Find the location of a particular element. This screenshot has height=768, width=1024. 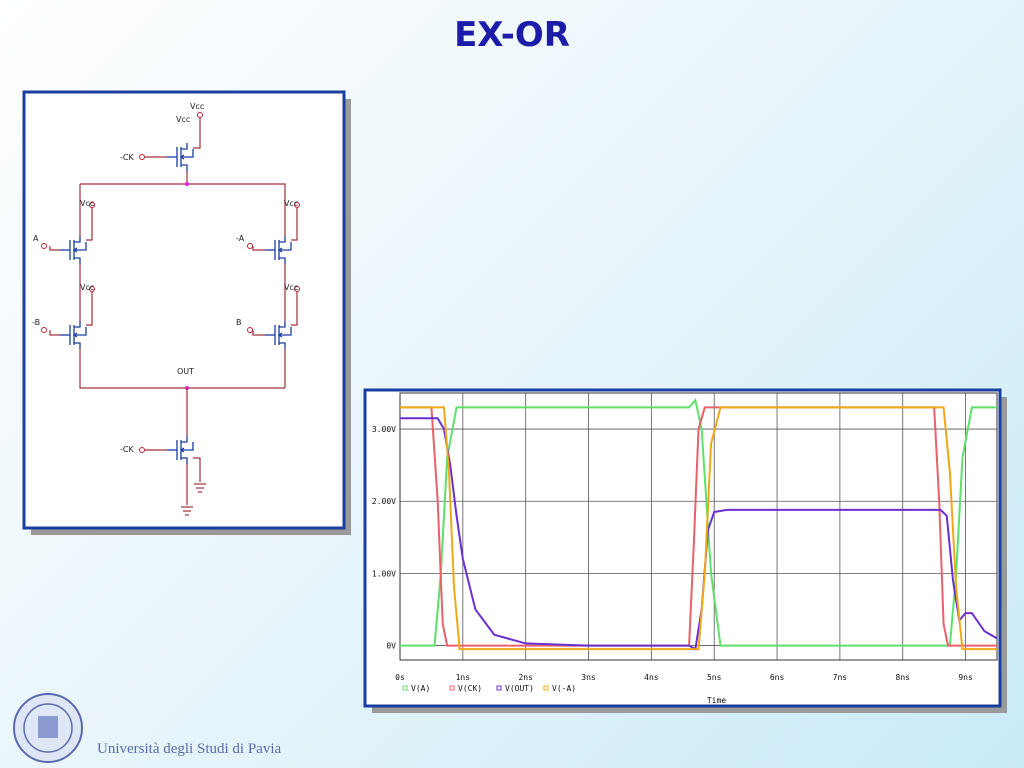

y-tick-label: 1.00V is located at coordinates (384, 573).